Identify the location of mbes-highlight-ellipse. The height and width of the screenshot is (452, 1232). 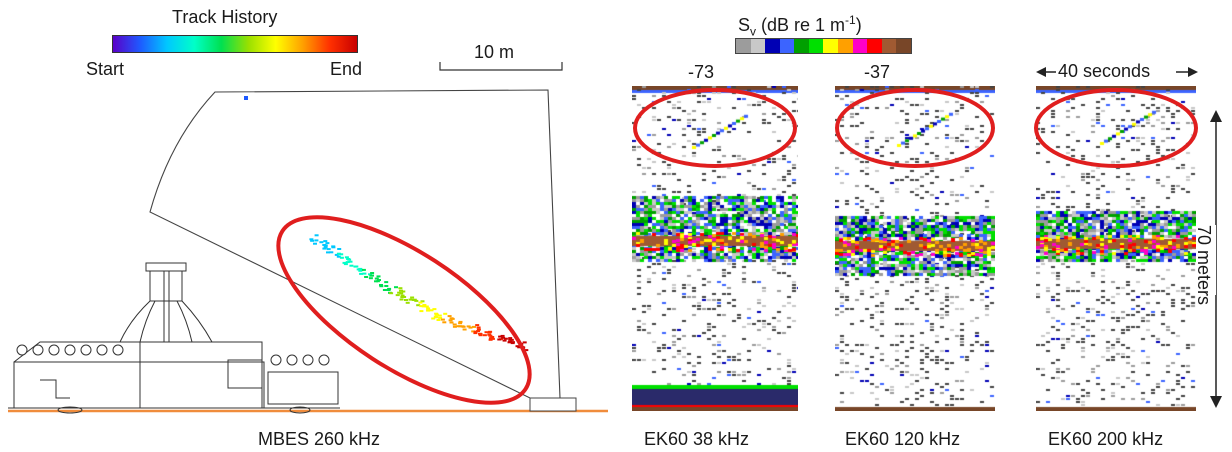
(404, 310).